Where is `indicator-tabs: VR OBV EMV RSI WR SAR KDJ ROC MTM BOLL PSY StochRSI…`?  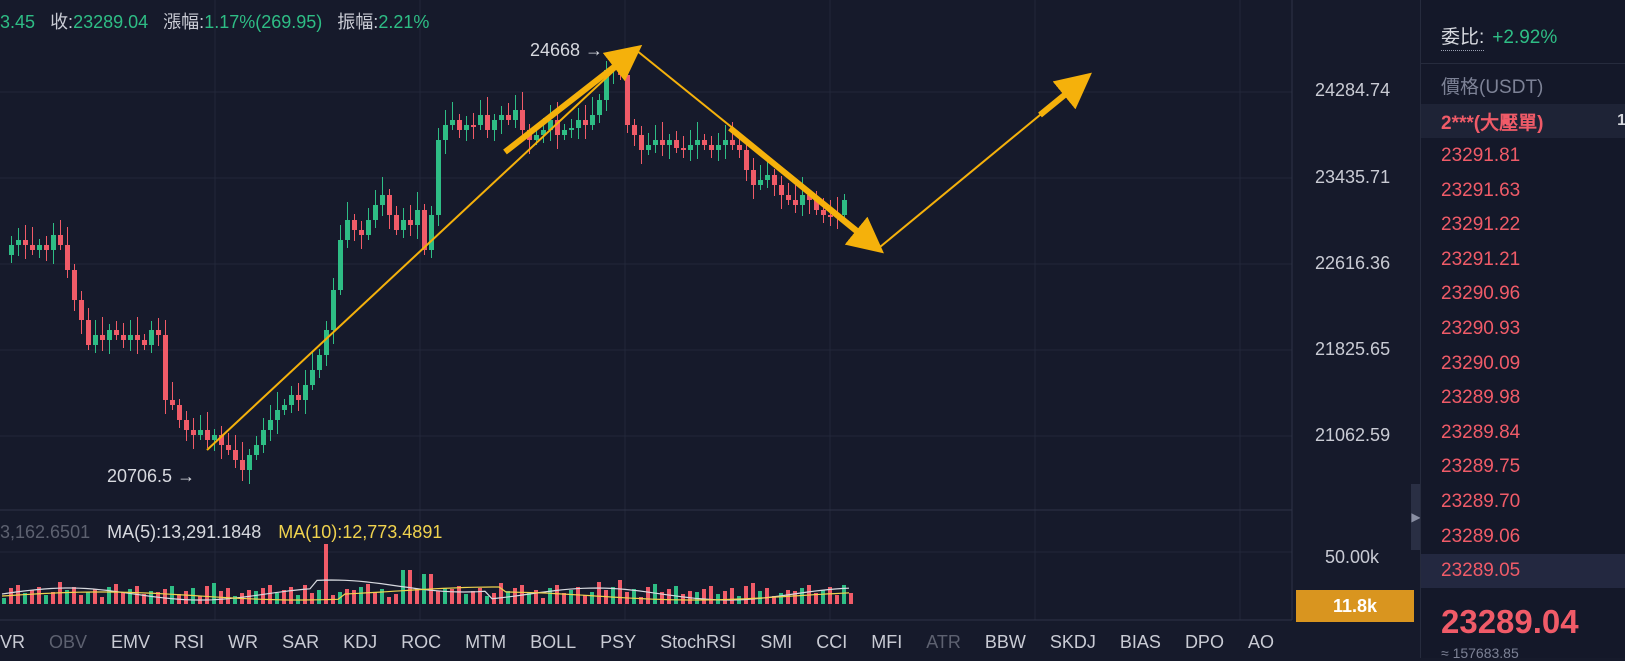
indicator-tabs: VR OBV EMV RSI WR SAR KDJ ROC MTM BOLL PSY StochRSI… is located at coordinates (650, 642).